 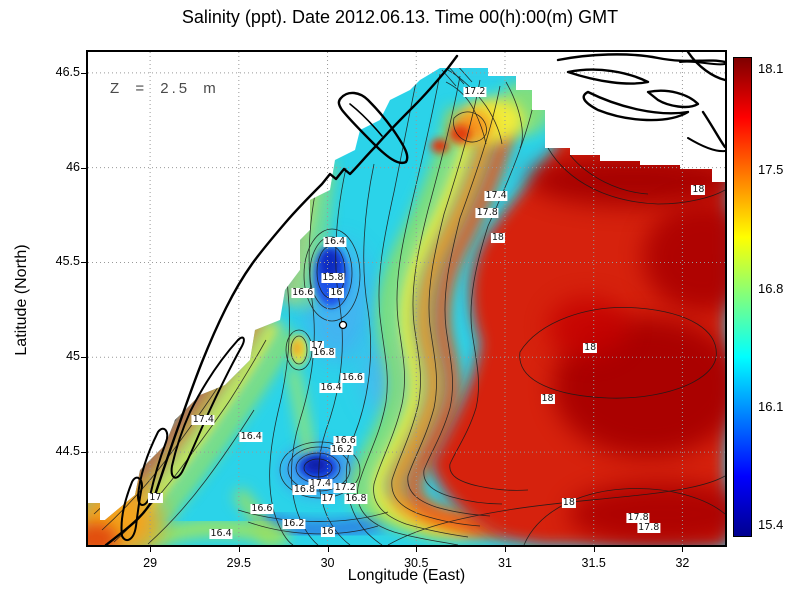 I want to click on colorbar-gradient, so click(x=742, y=297).